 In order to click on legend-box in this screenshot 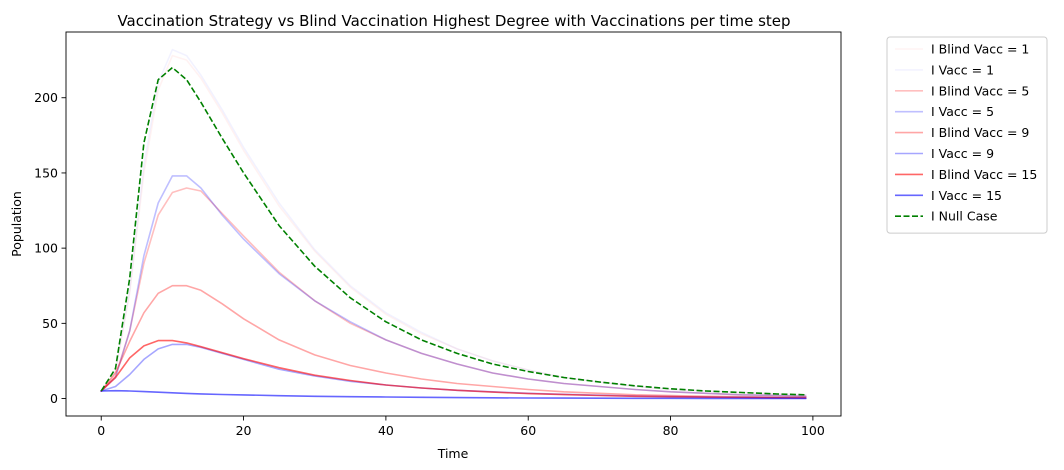, I will do `click(967, 135)`.